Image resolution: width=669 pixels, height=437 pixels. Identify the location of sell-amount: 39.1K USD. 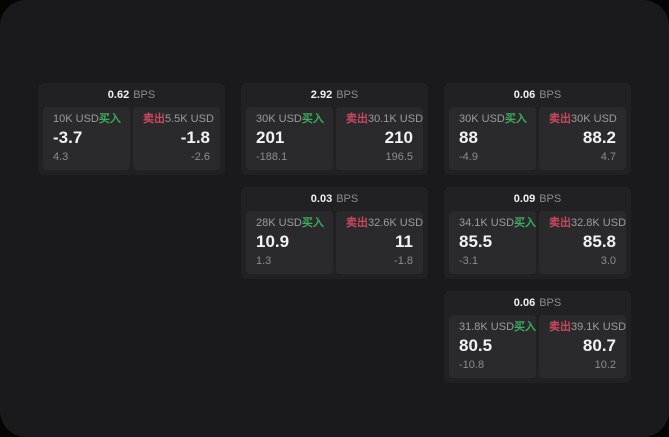
(599, 327).